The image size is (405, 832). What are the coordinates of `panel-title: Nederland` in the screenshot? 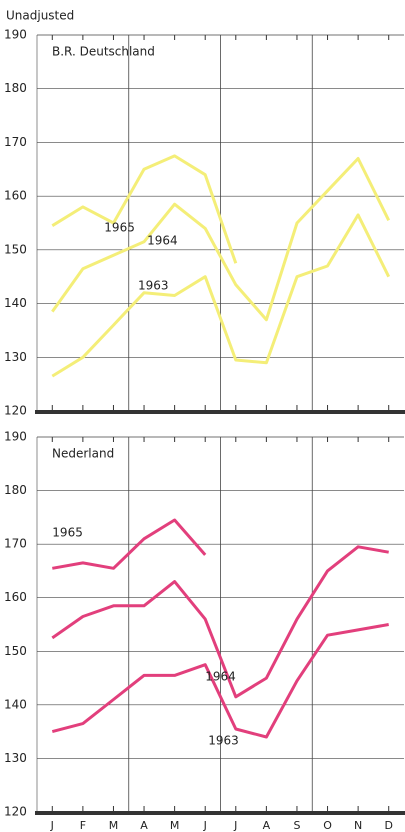 It's located at (83, 454).